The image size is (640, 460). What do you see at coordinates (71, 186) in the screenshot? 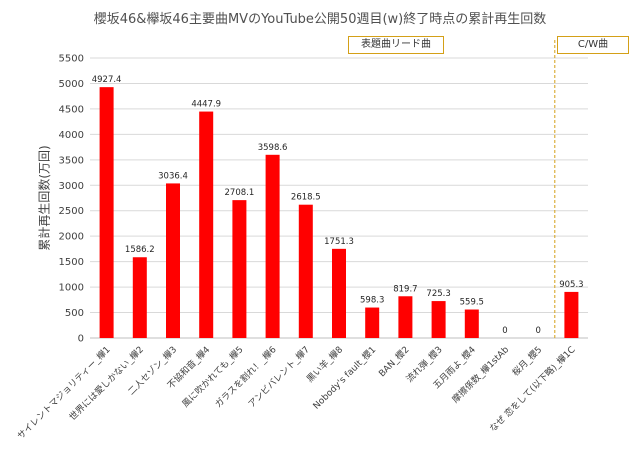
I see `y-tick-label: 3000` at bounding box center [71, 186].